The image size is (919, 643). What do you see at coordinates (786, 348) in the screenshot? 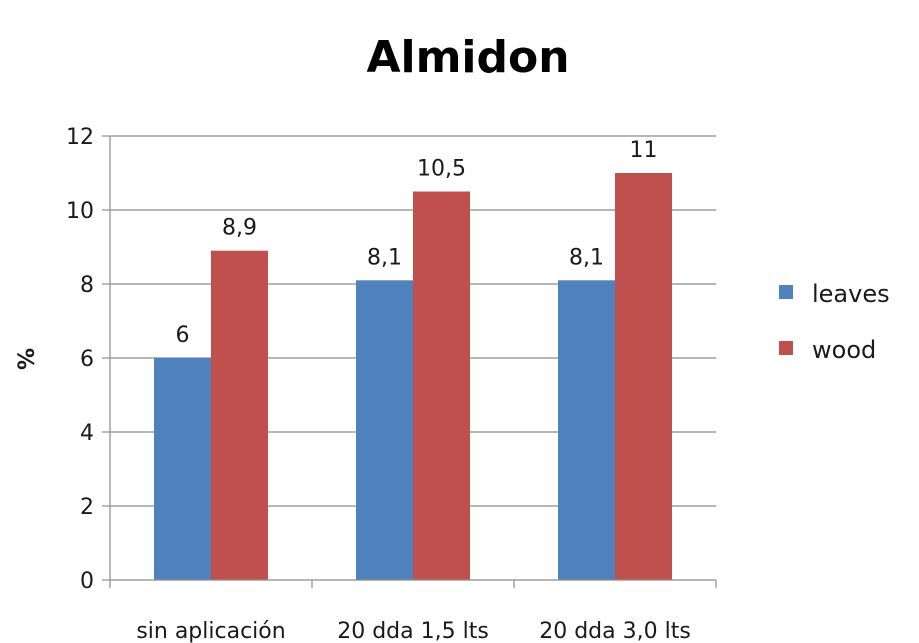
I see `legend-swatch-wood` at bounding box center [786, 348].